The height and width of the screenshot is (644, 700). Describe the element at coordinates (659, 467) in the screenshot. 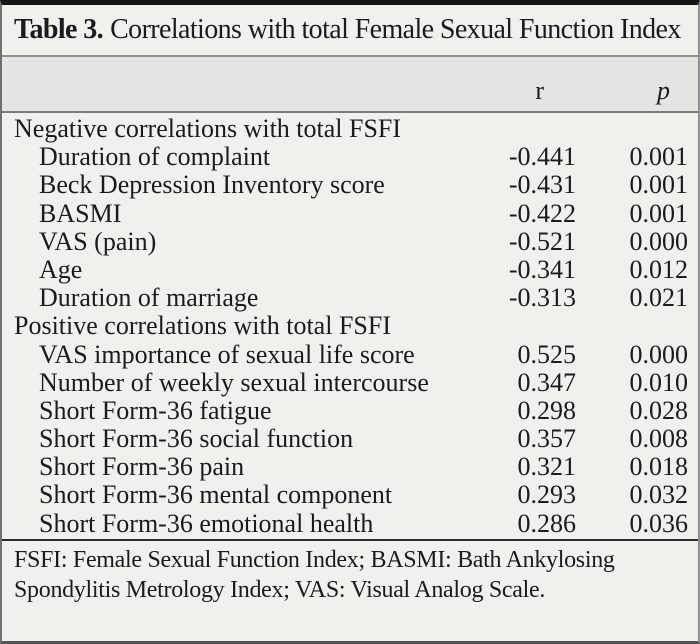

I see `row-p-value: 0.018` at that location.